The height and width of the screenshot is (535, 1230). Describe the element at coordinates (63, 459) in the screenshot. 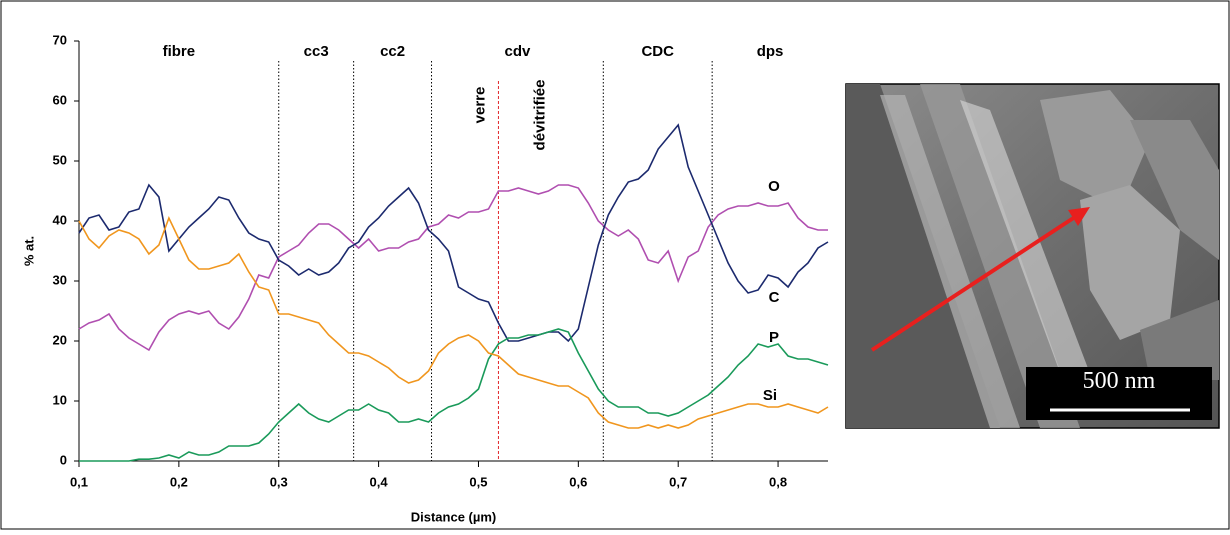

I see `y-tick-label: 0` at that location.